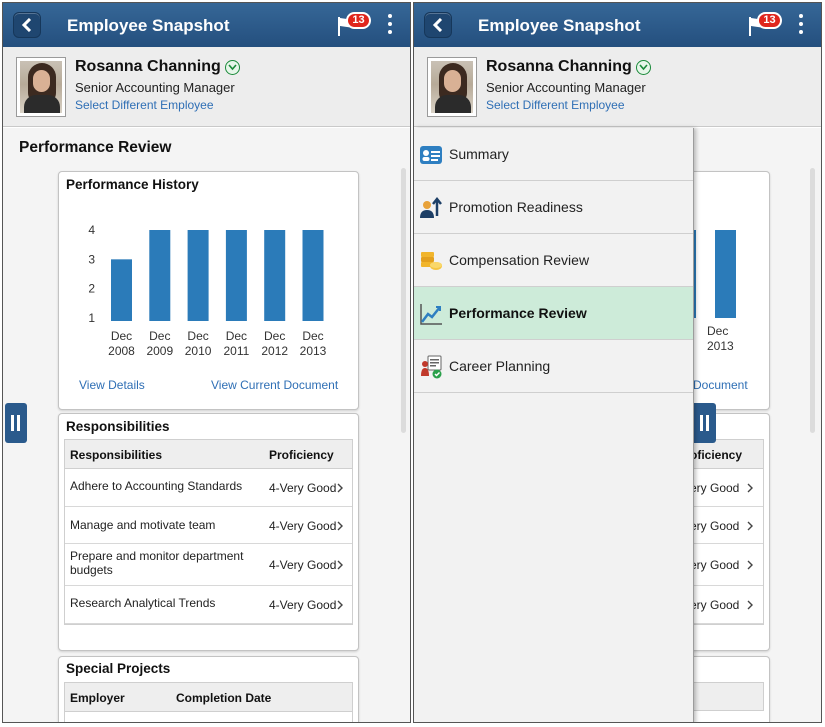 The height and width of the screenshot is (727, 825). I want to click on performance-history-title: Performance History, so click(132, 184).